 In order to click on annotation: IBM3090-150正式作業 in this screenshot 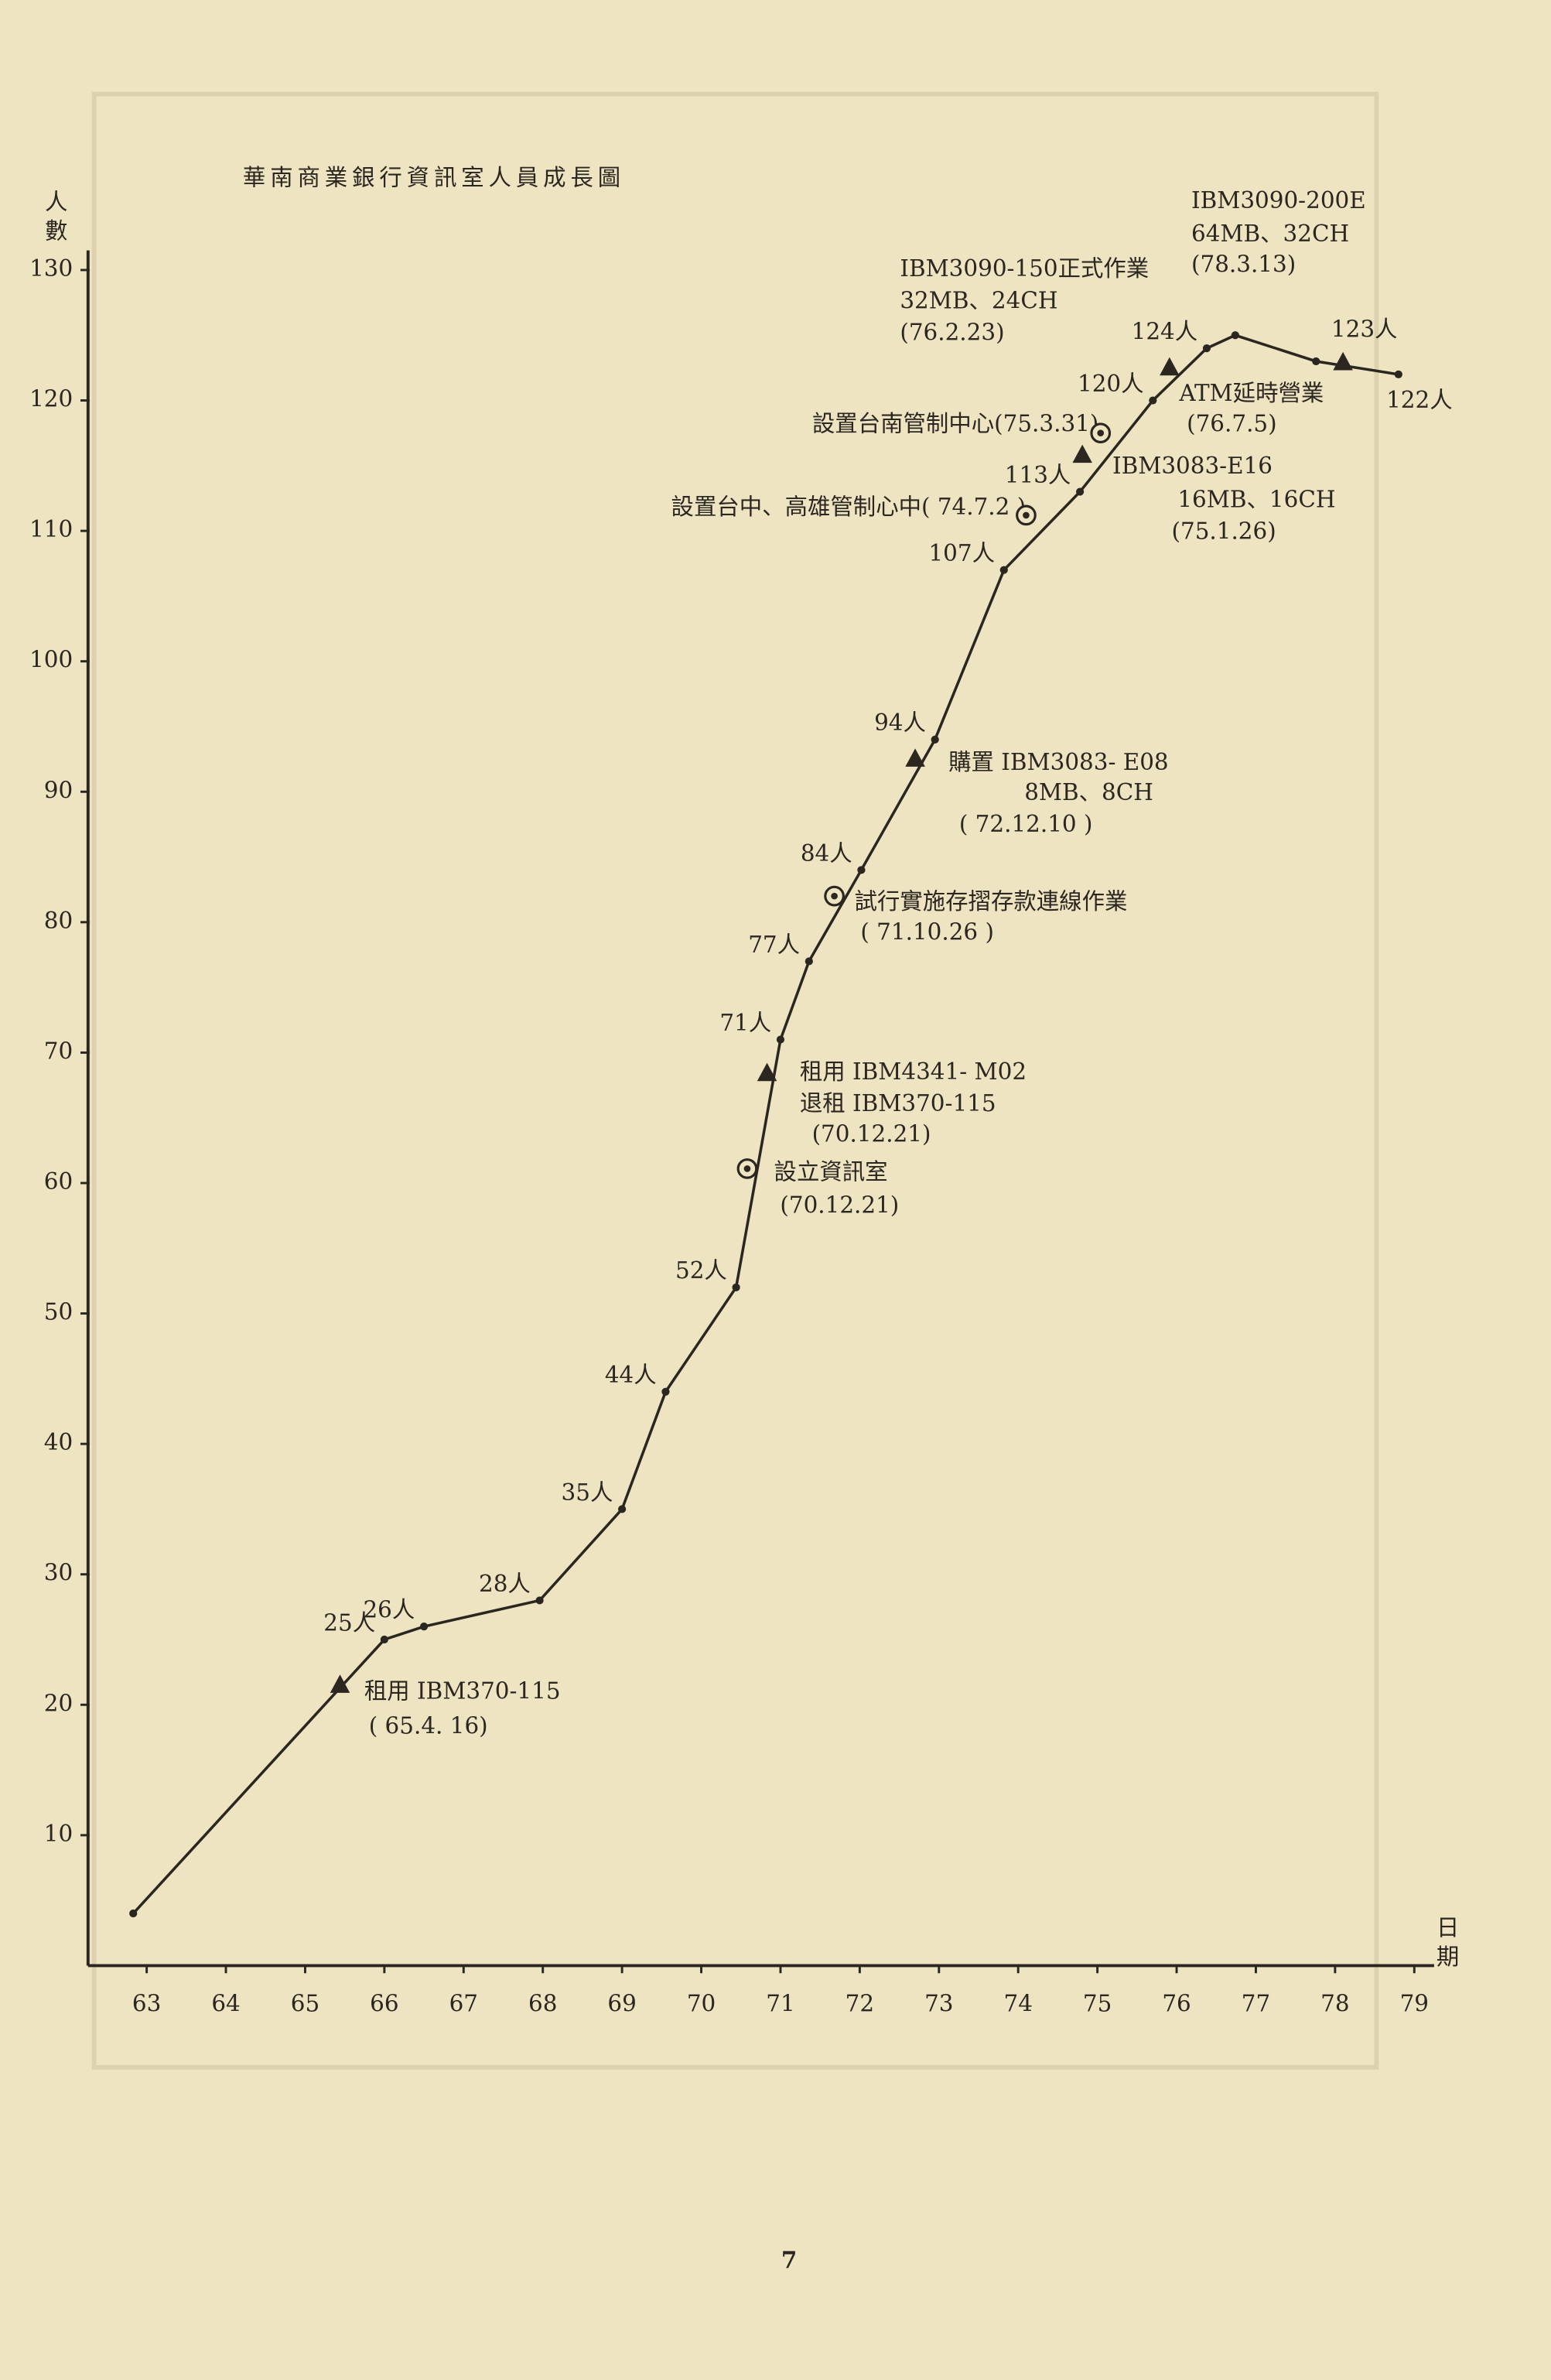, I will do `click(1024, 268)`.